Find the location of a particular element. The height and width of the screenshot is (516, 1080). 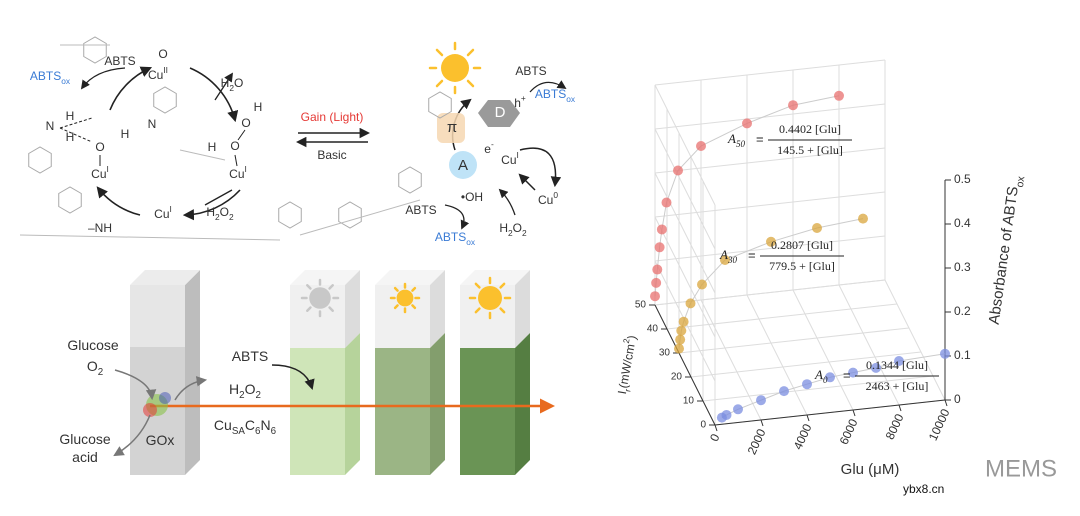

y-tick-label: 0 is located at coordinates (703, 425).